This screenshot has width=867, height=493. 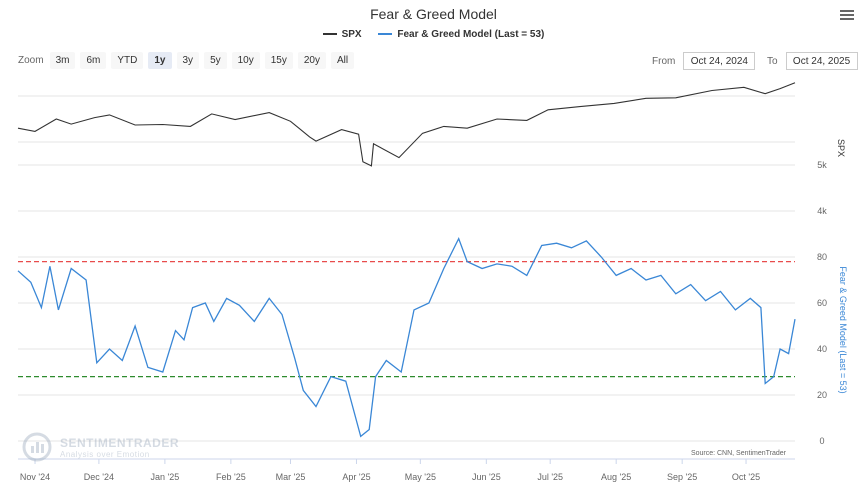 What do you see at coordinates (821, 441) in the screenshot?
I see `fg-tick-label: 0` at bounding box center [821, 441].